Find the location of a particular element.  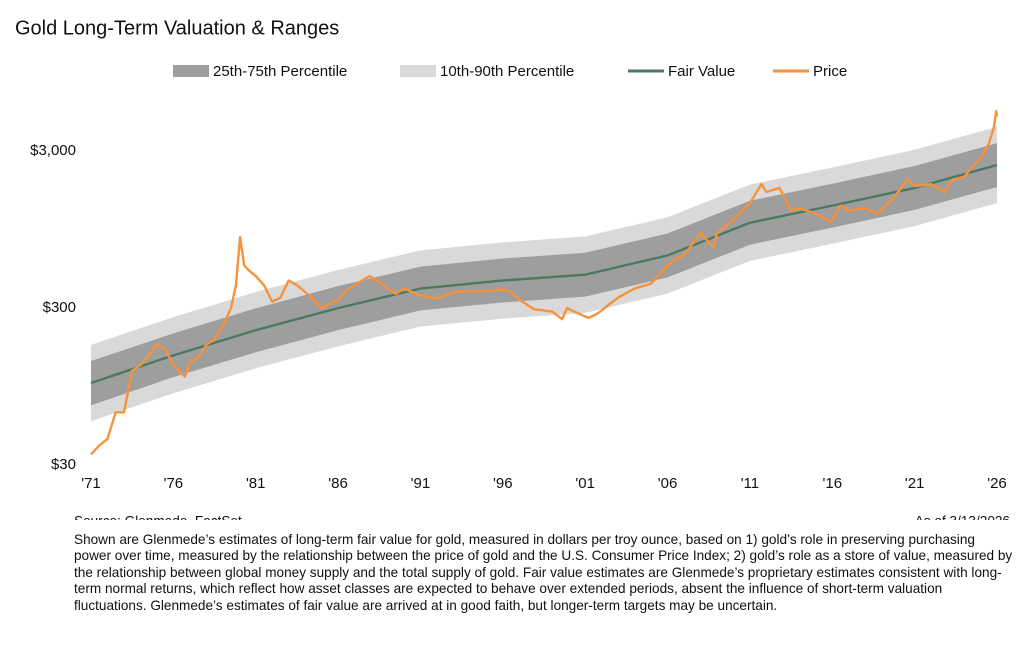

source: Source: Glenmede, FactSet is located at coordinates (158, 517).